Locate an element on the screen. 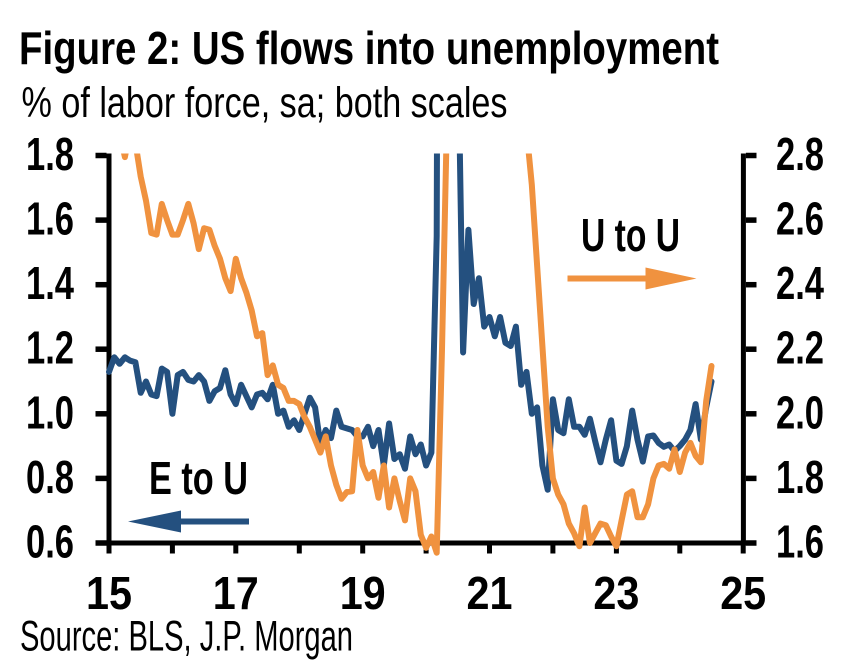 Image resolution: width=852 pixels, height=671 pixels. svg-text: 1.0 is located at coordinates (50, 412).